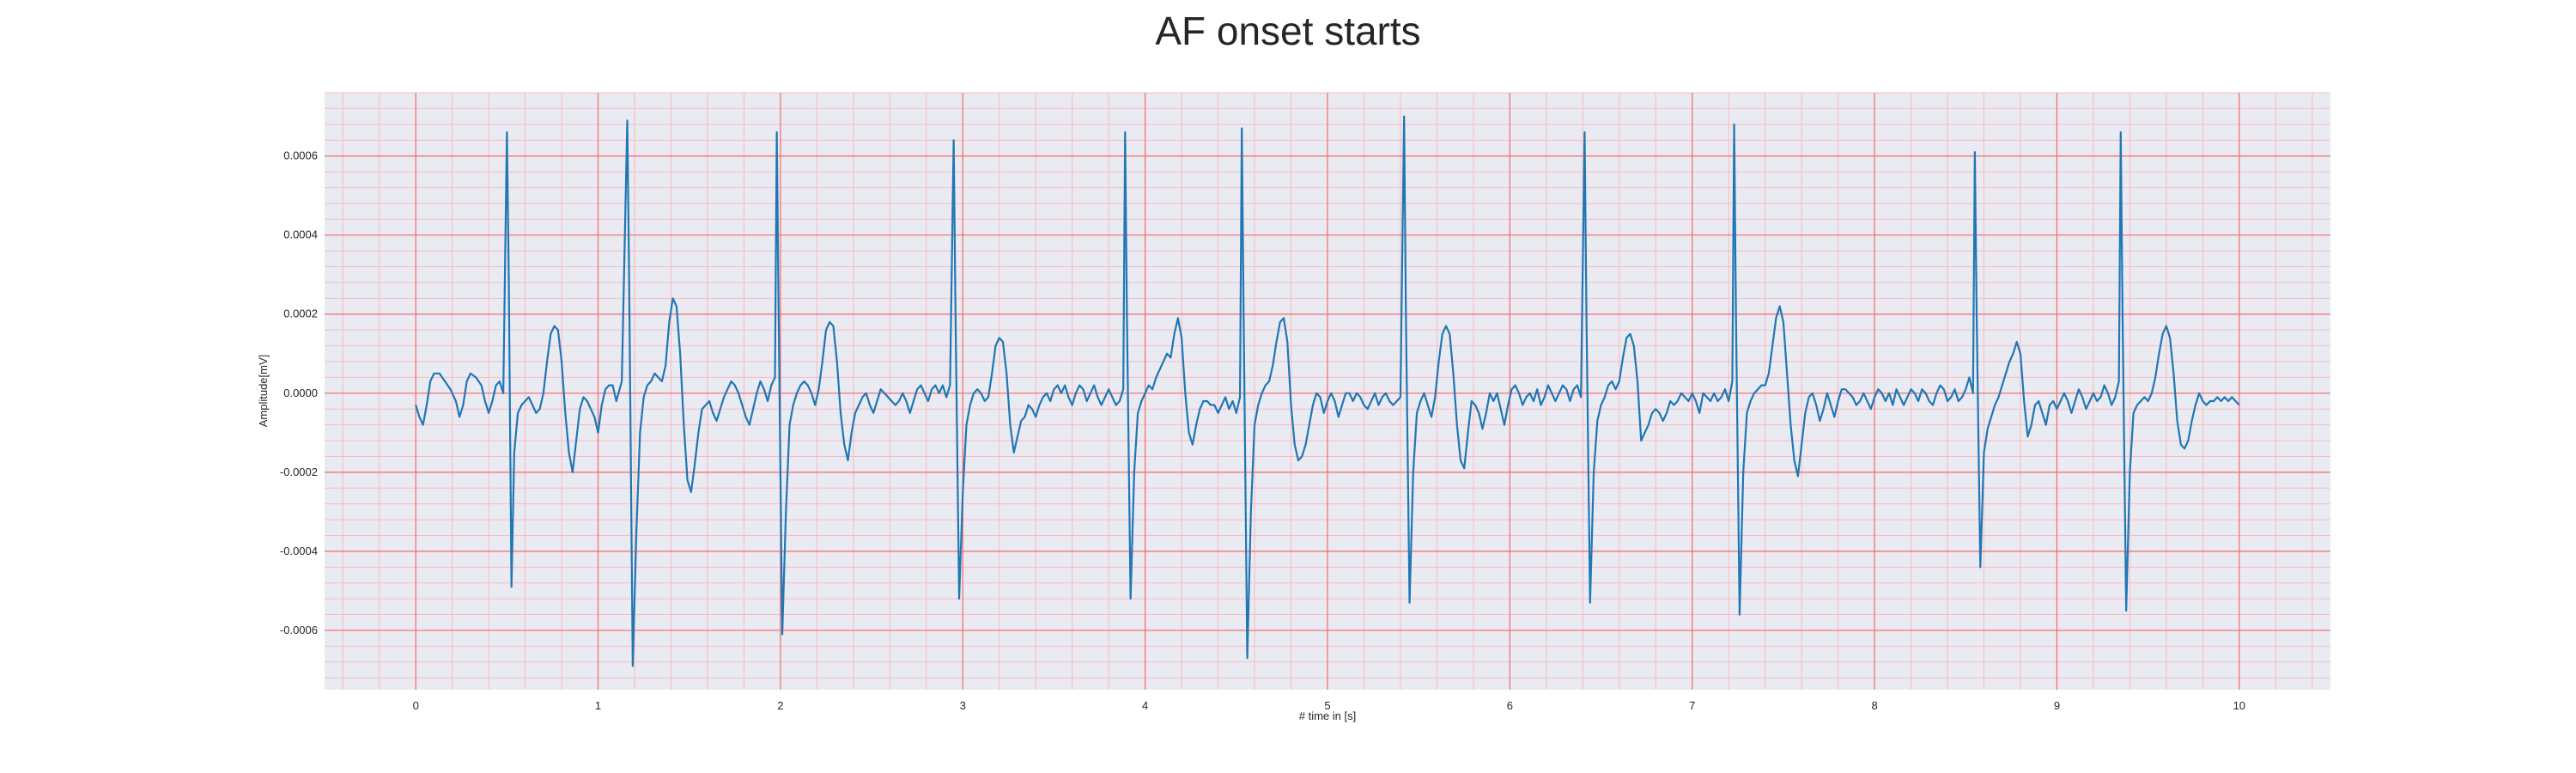 The width and height of the screenshot is (2576, 773). I want to click on y-axis-label: Amplitude[mV], so click(263, 391).